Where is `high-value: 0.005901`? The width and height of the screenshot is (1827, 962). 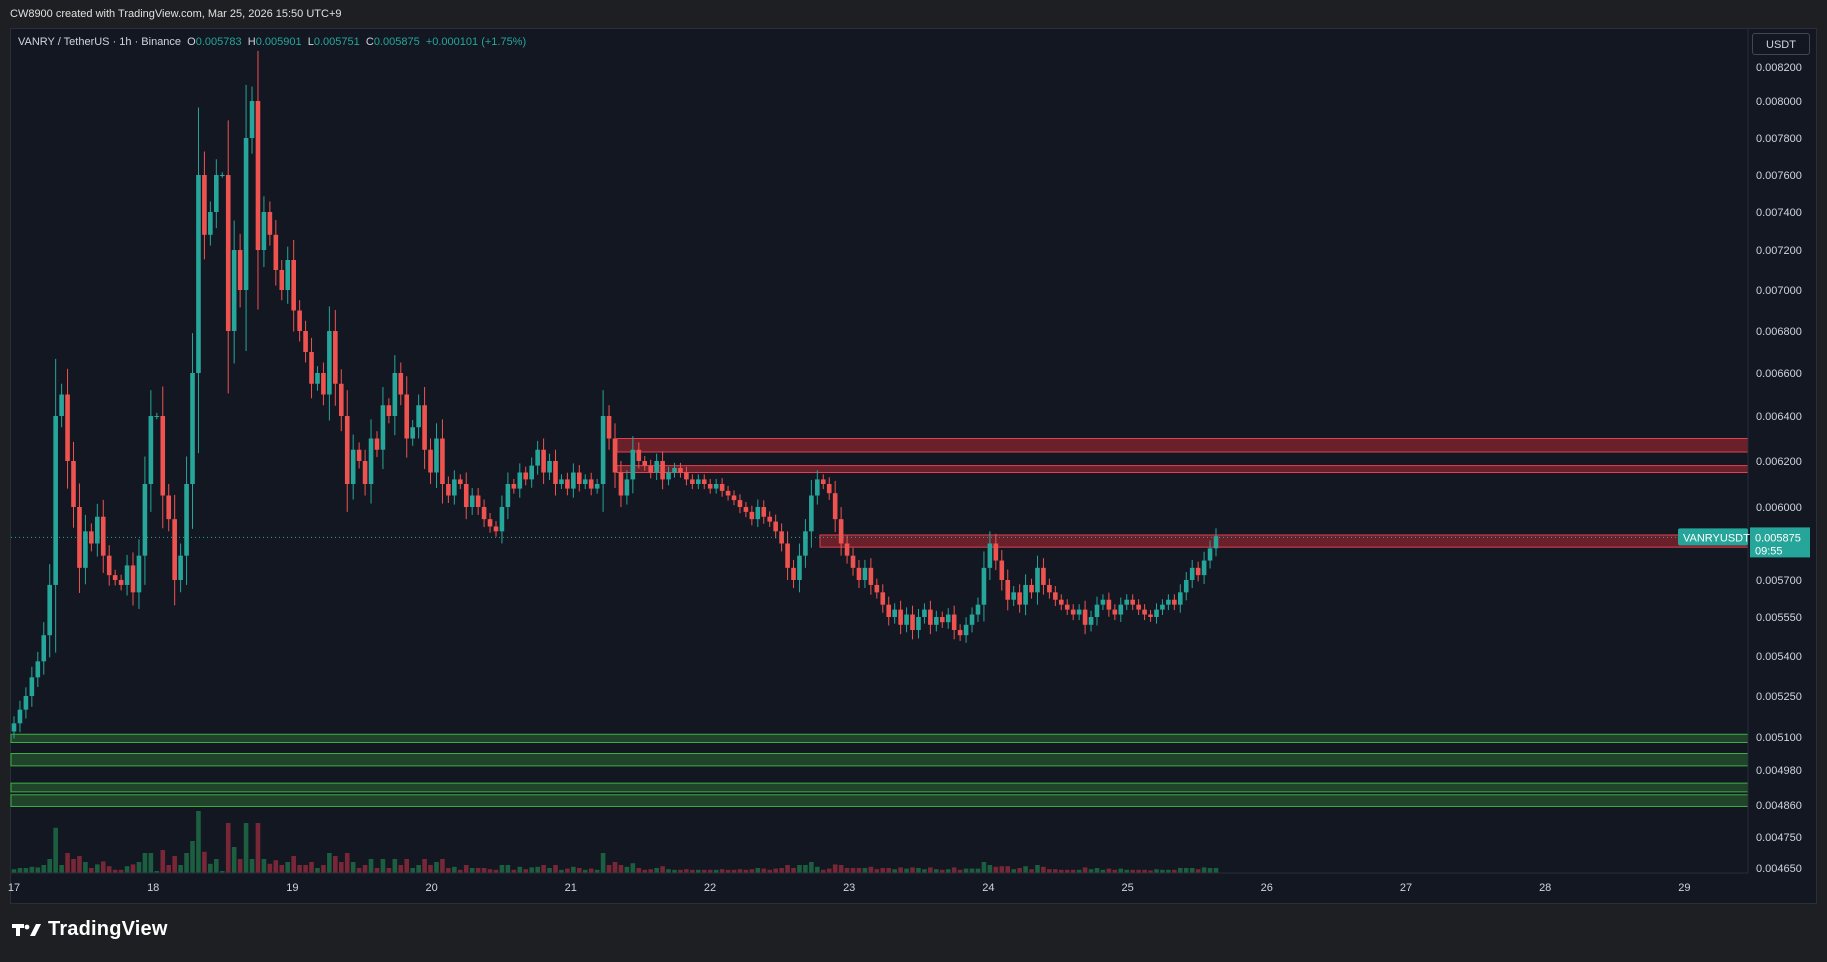 high-value: 0.005901 is located at coordinates (278, 42).